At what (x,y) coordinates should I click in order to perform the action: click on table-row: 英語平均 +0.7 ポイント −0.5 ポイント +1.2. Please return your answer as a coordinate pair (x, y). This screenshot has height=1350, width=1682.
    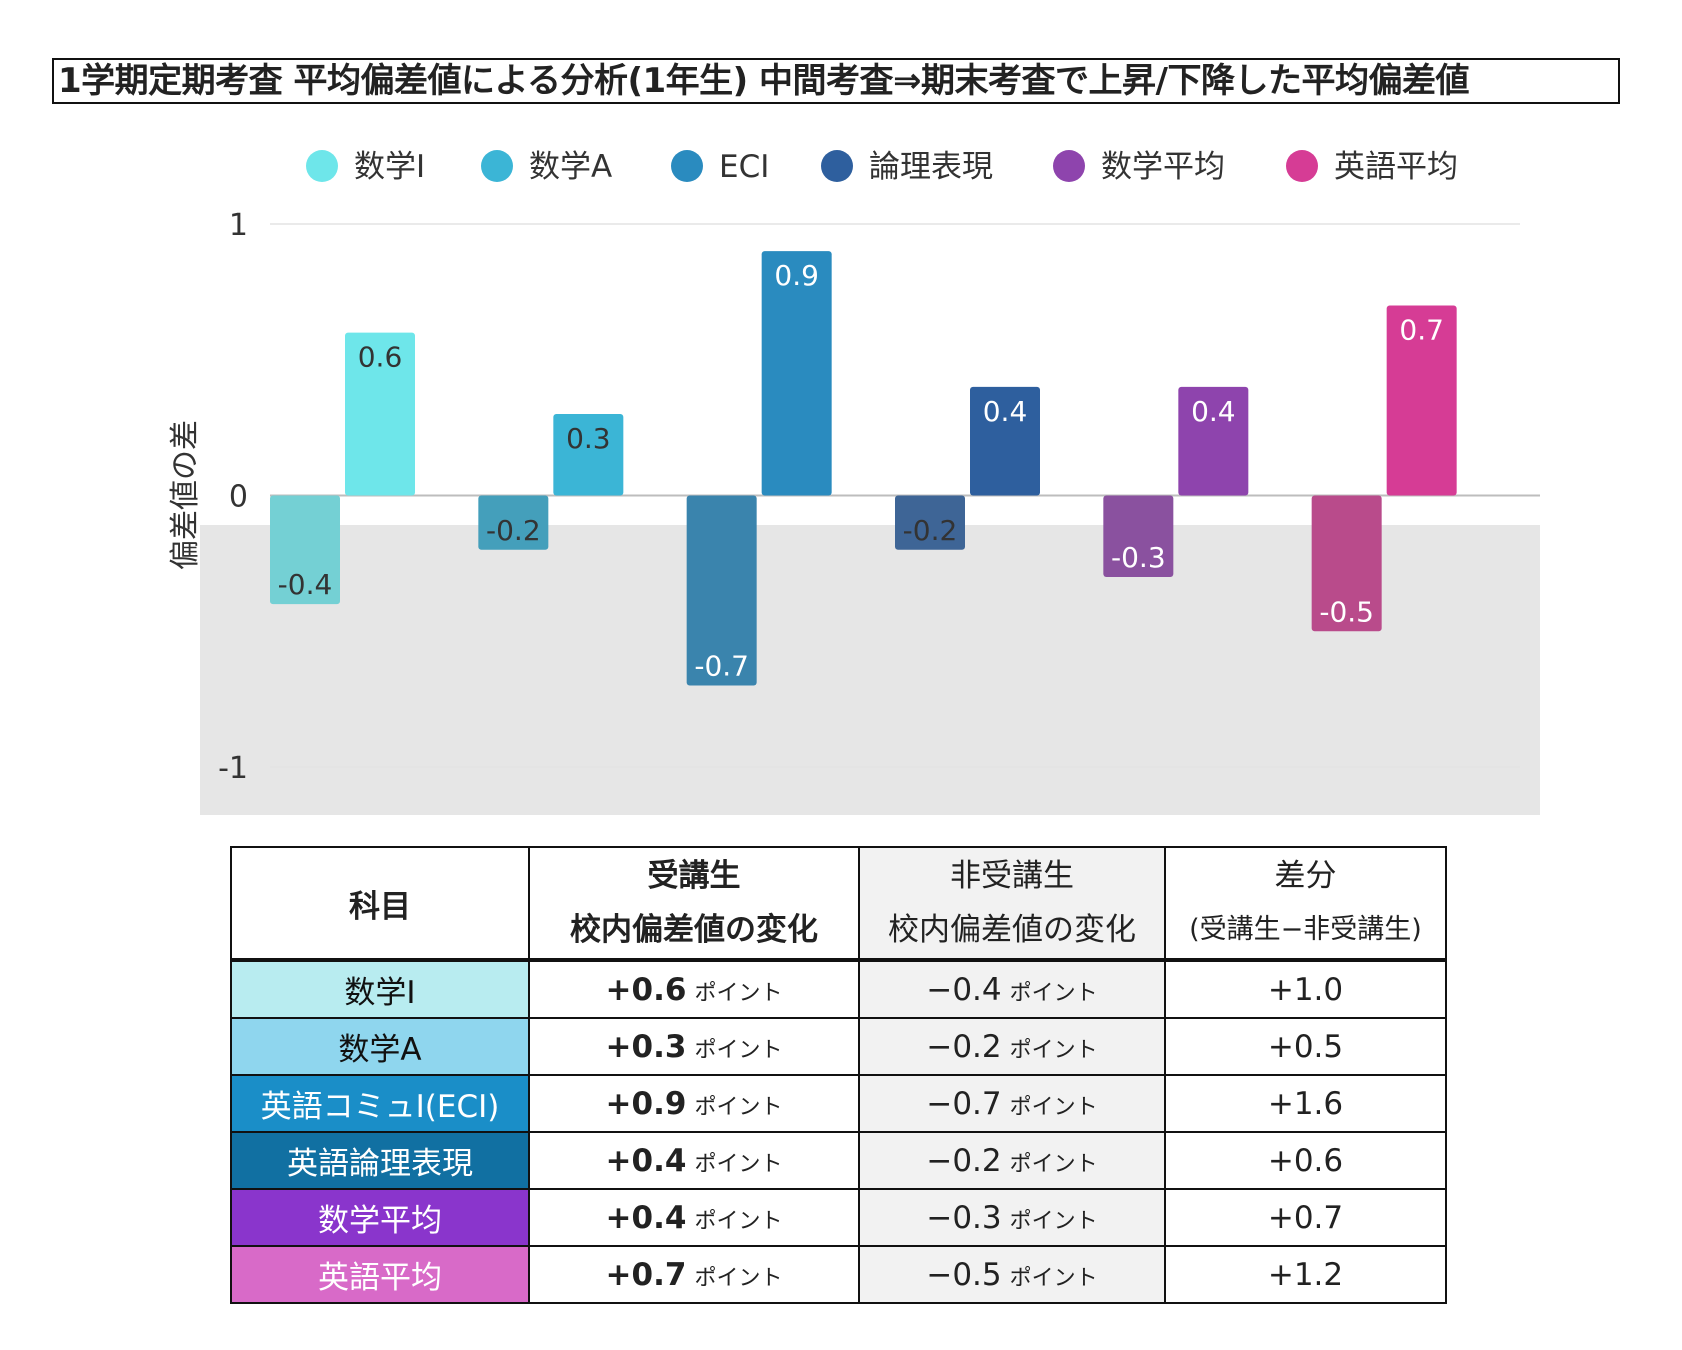
    Looking at the image, I should click on (838, 1274).